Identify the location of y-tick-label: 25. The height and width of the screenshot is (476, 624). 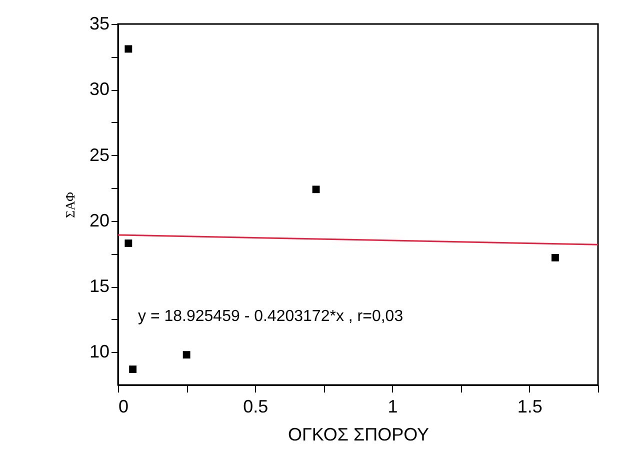
(99, 154).